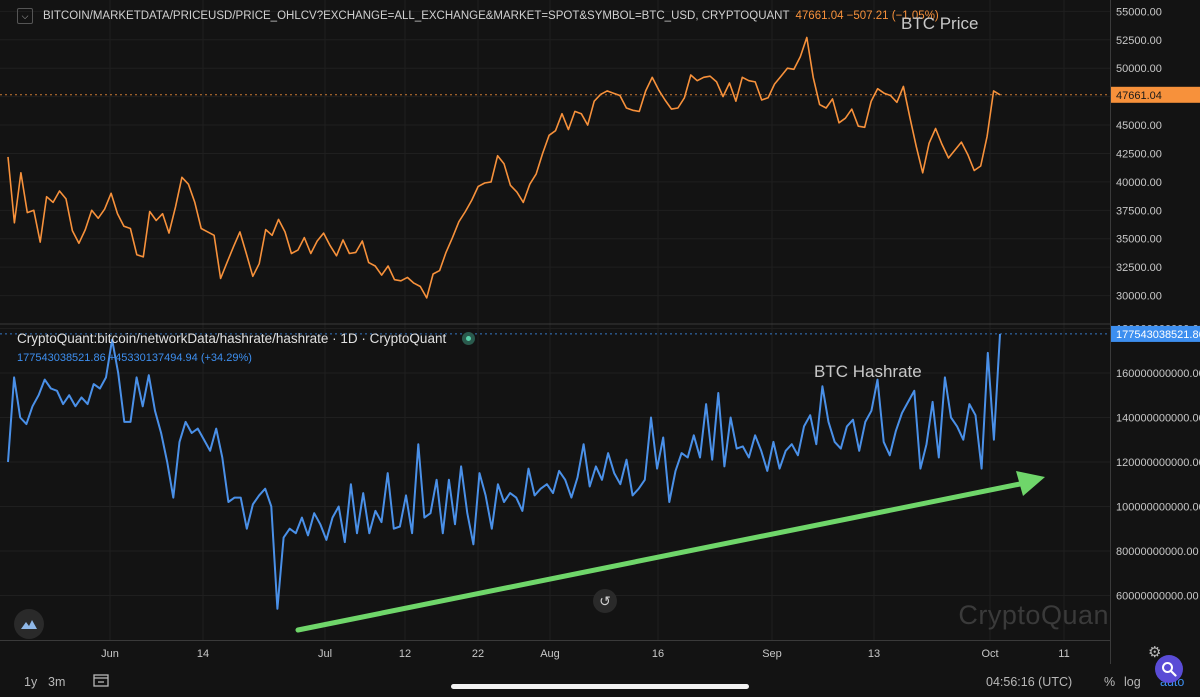  What do you see at coordinates (1139, 211) in the screenshot?
I see `price-axis-tick-label: 37500.00` at bounding box center [1139, 211].